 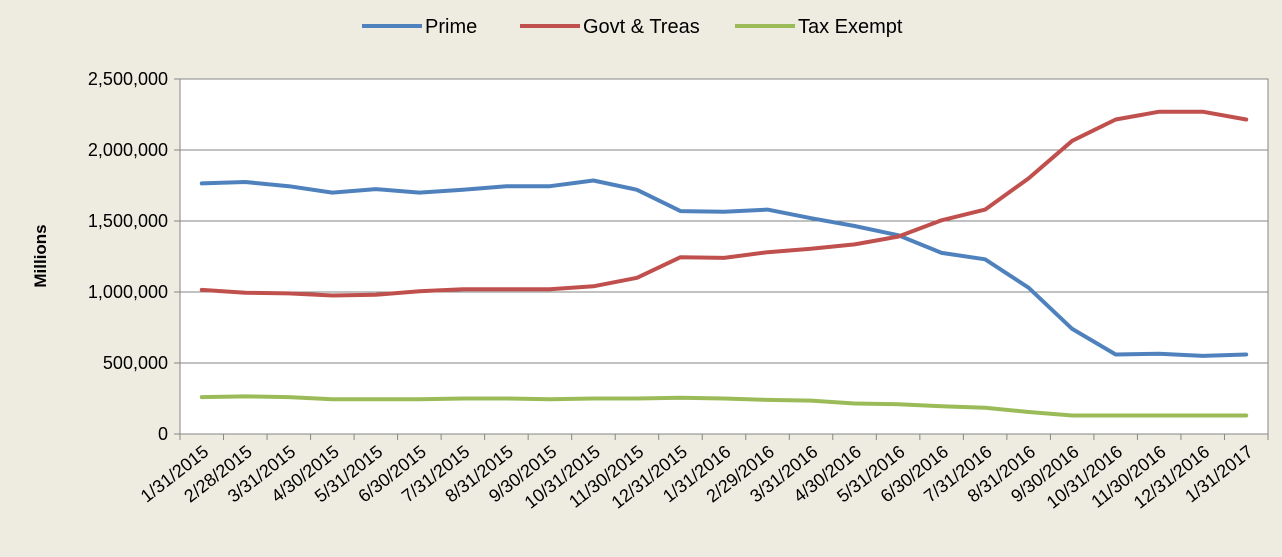 What do you see at coordinates (850, 27) in the screenshot?
I see `legend-label: Tax Exempt` at bounding box center [850, 27].